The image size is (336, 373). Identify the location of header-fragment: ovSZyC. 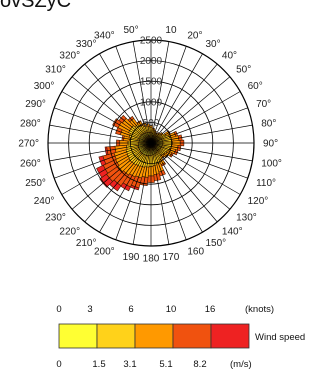
(36, 6).